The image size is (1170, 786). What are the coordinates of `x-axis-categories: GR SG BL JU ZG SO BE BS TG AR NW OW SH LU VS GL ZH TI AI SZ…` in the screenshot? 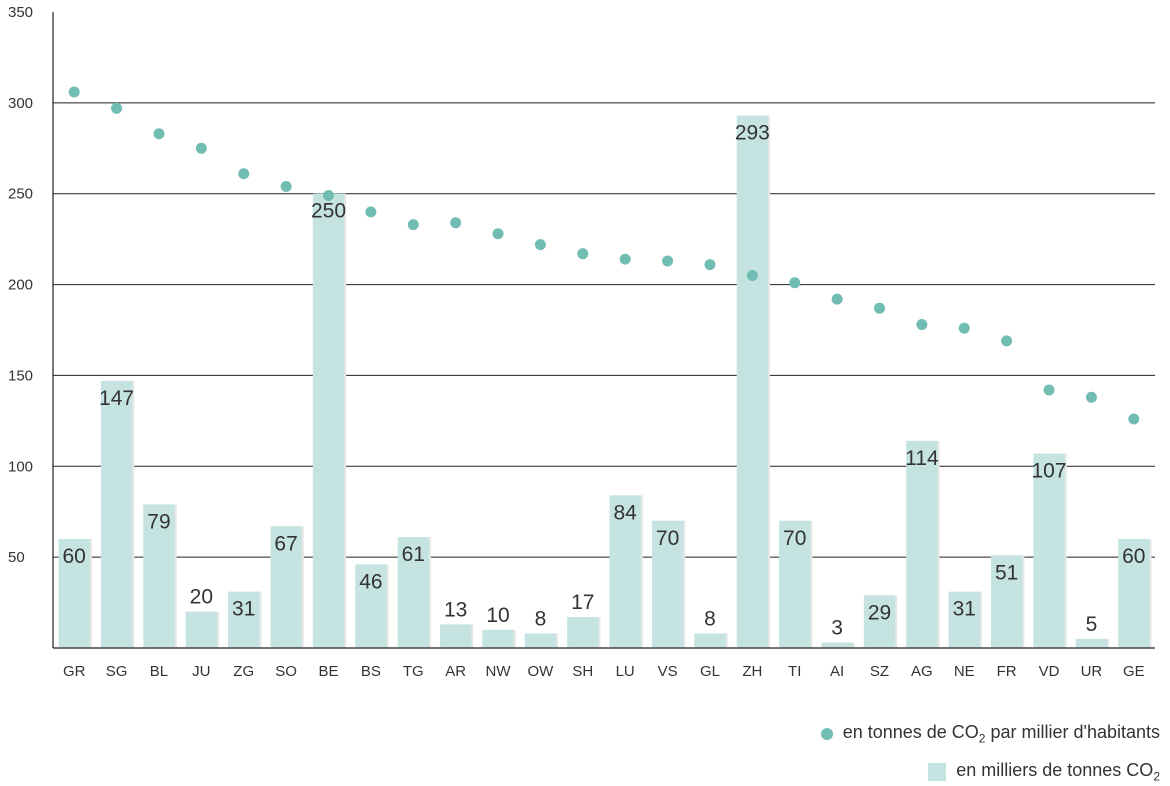 It's located at (604, 671).